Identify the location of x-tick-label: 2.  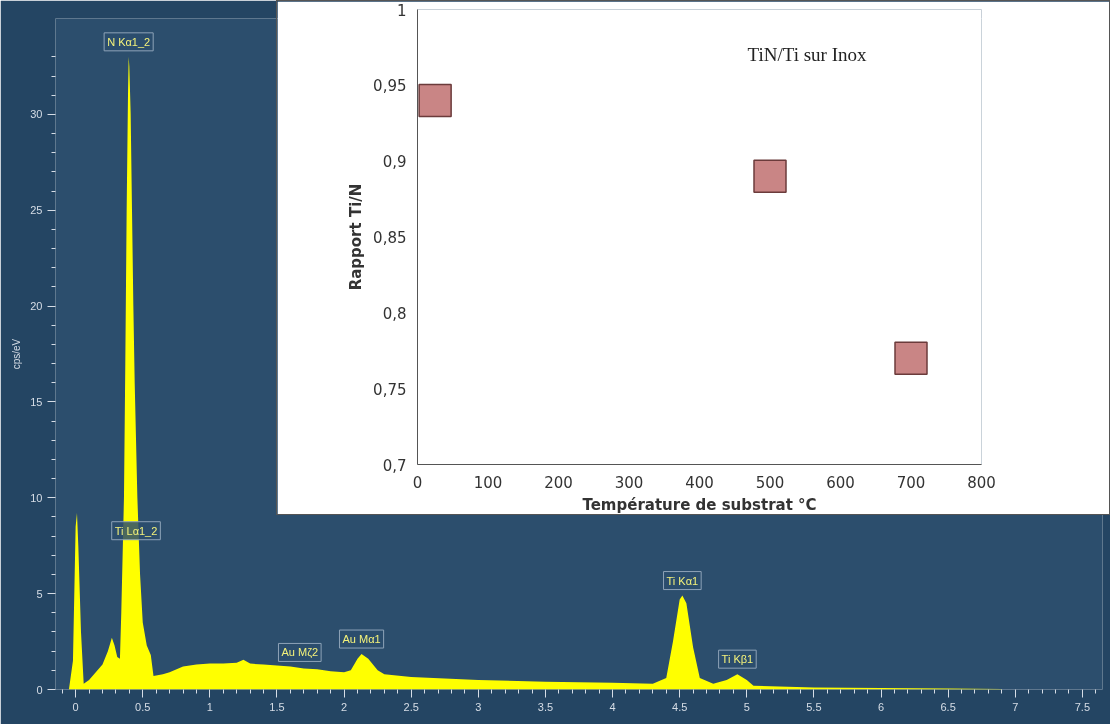
(344, 706).